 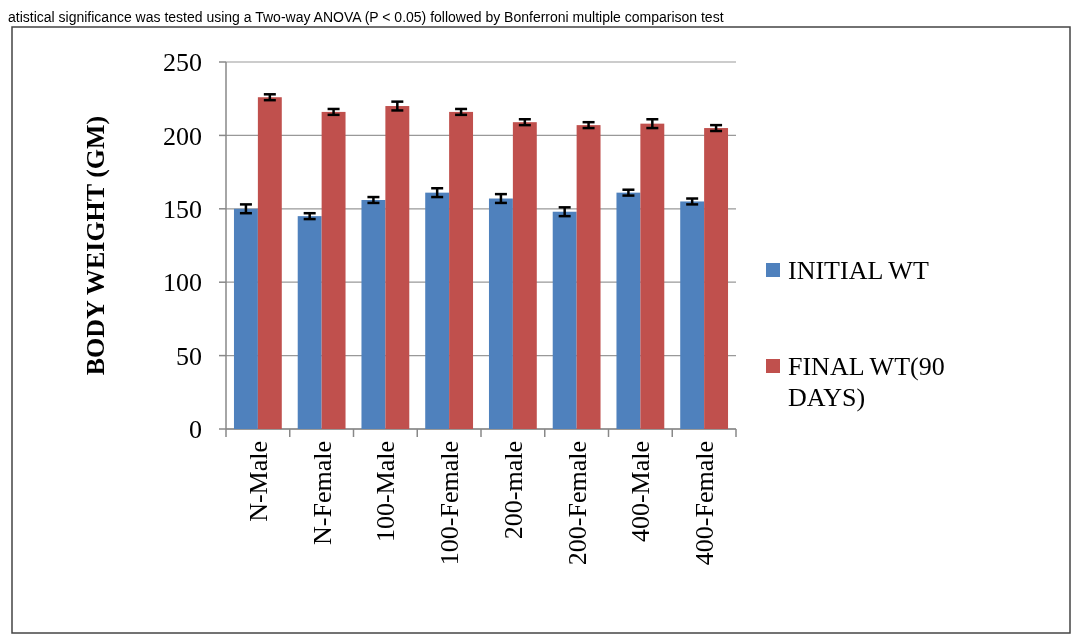 What do you see at coordinates (858, 271) in the screenshot?
I see `legend-label: INITIAL WT` at bounding box center [858, 271].